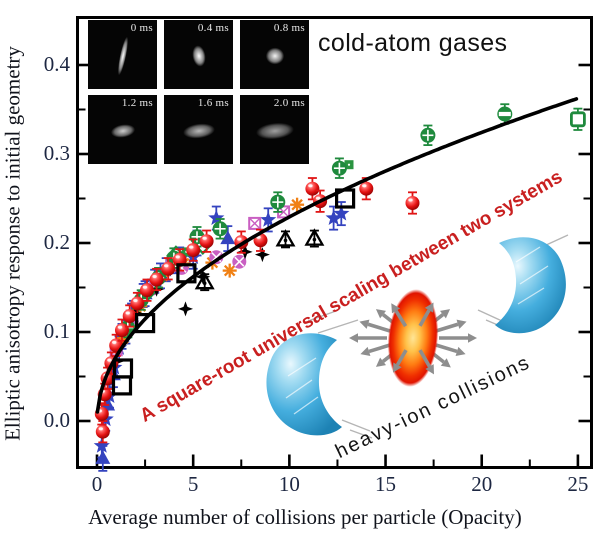 Image resolution: width=600 pixels, height=541 pixels. What do you see at coordinates (56, 64) in the screenshot?
I see `y-tick-label: 0.4` at bounding box center [56, 64].